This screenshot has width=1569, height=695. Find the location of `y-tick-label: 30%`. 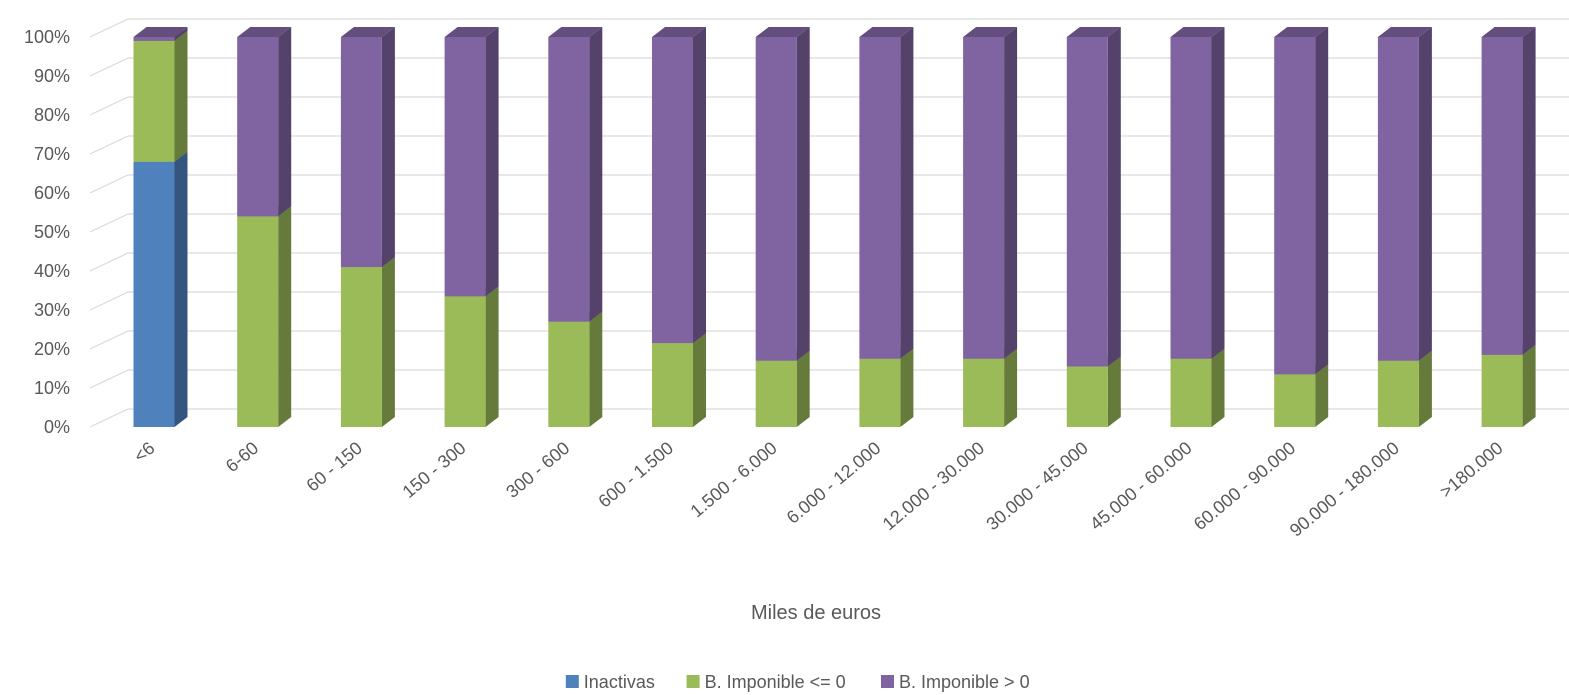

y-tick-label: 30% is located at coordinates (52, 310).